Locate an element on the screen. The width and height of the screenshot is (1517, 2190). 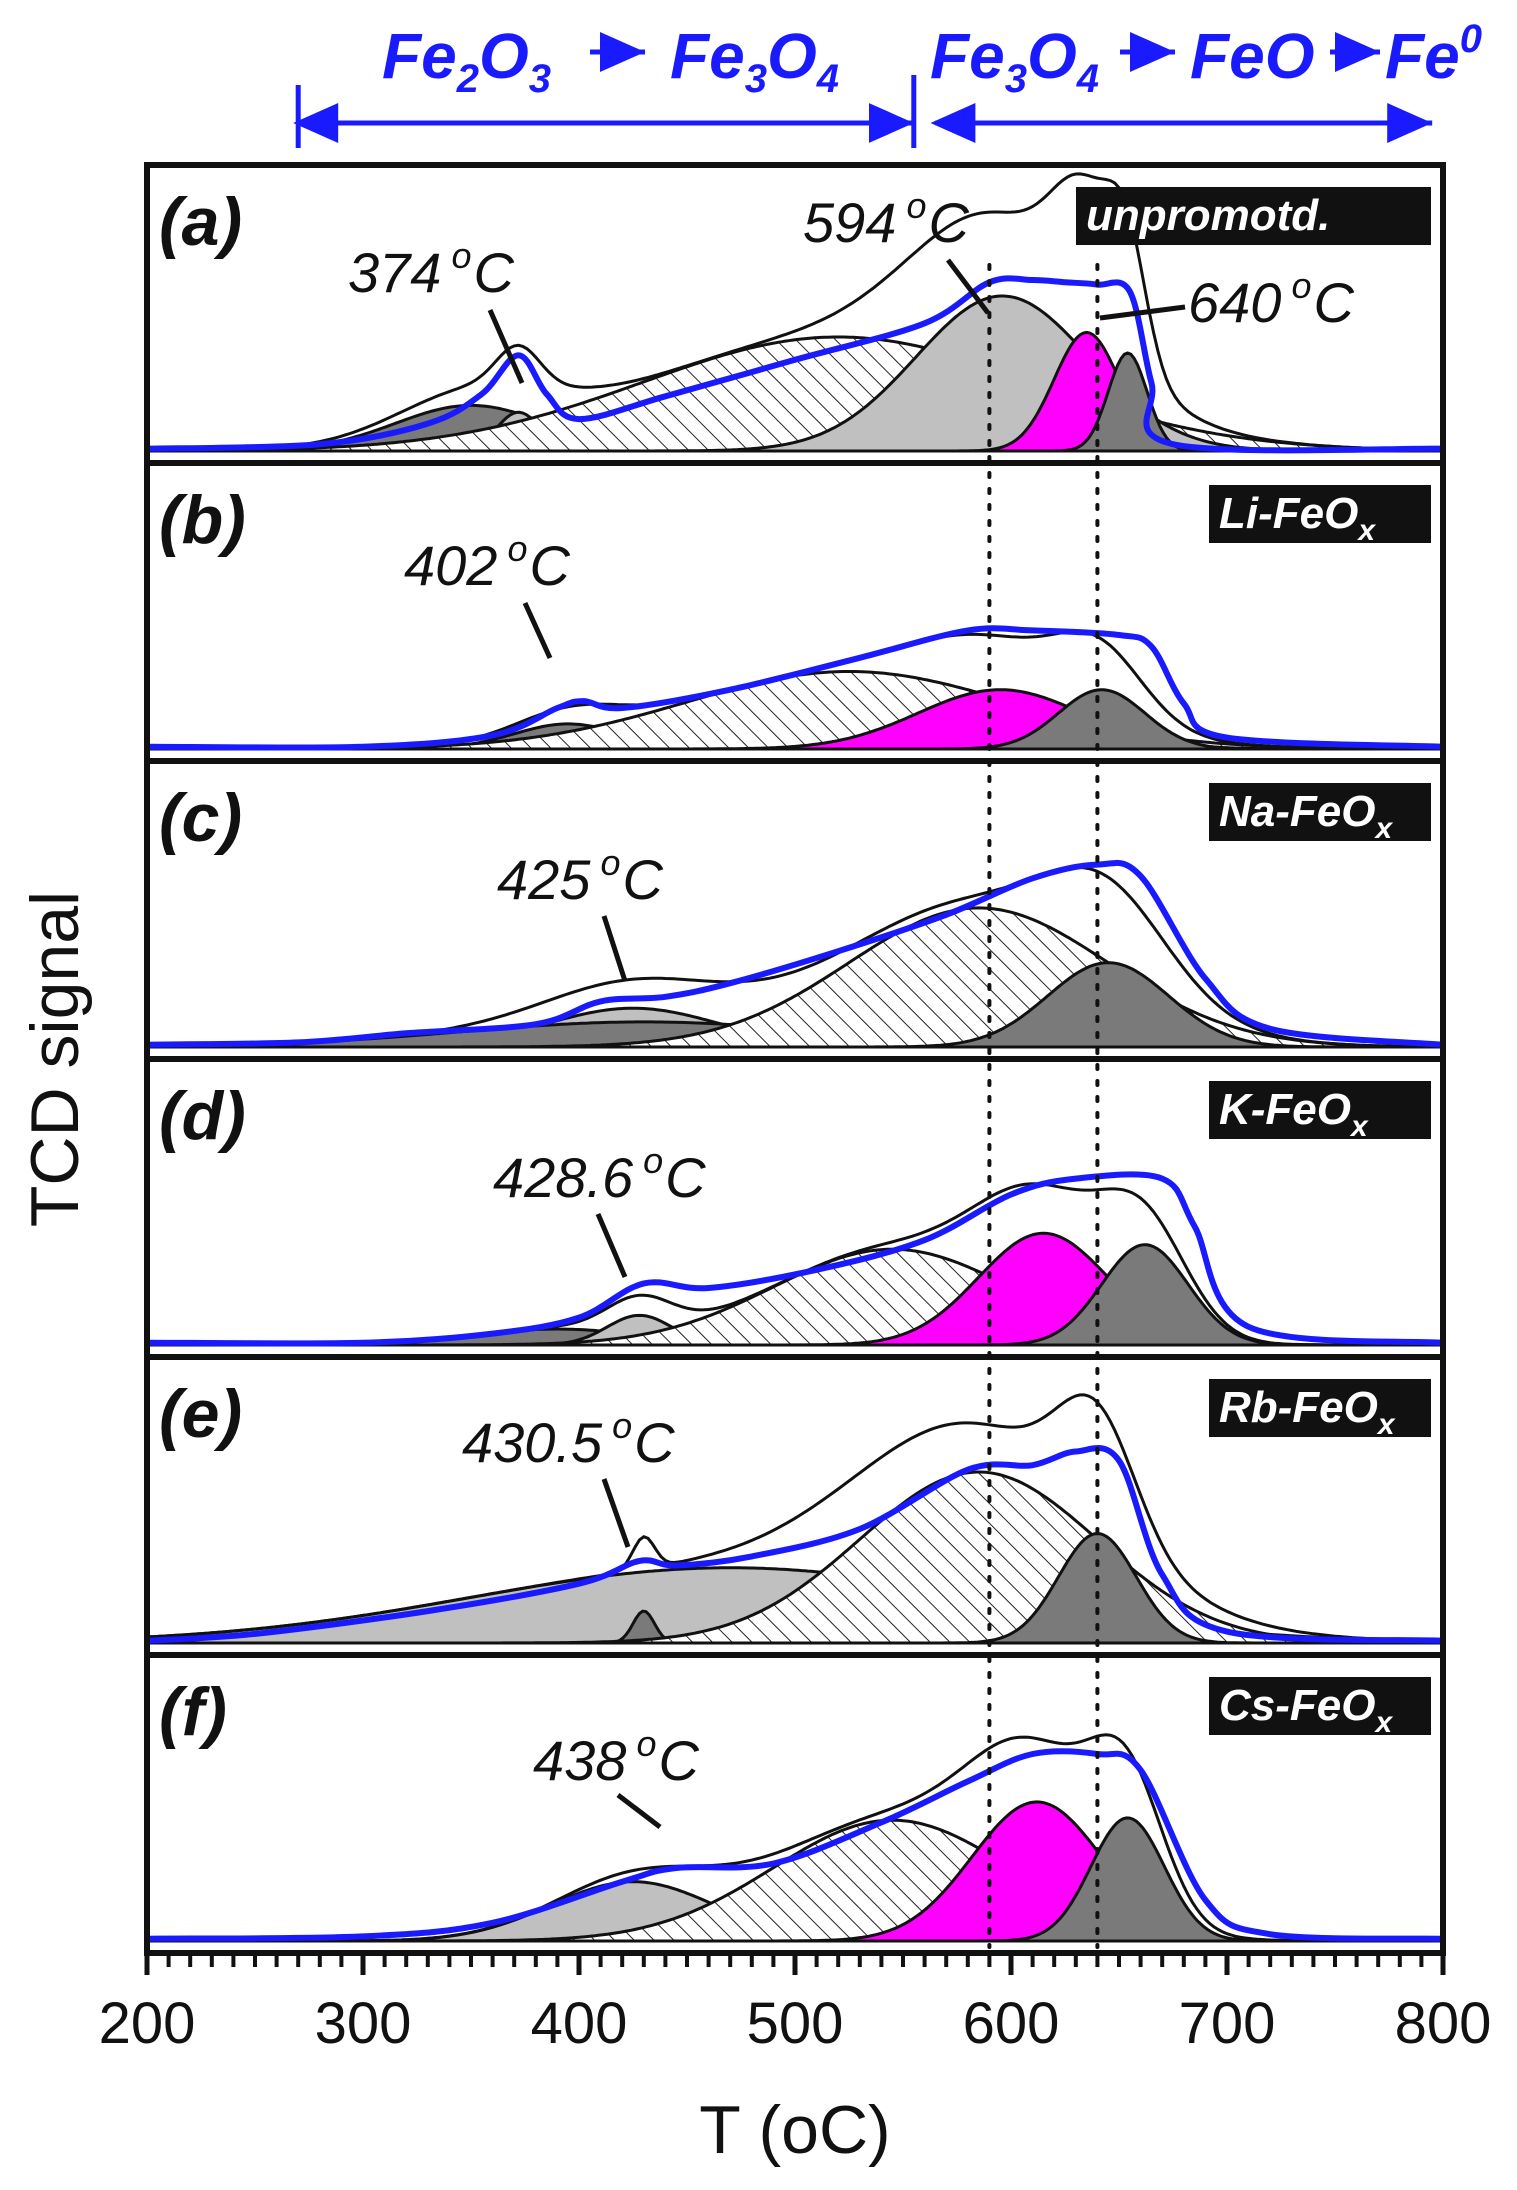
panel-letter: (e) is located at coordinates (200, 1414).